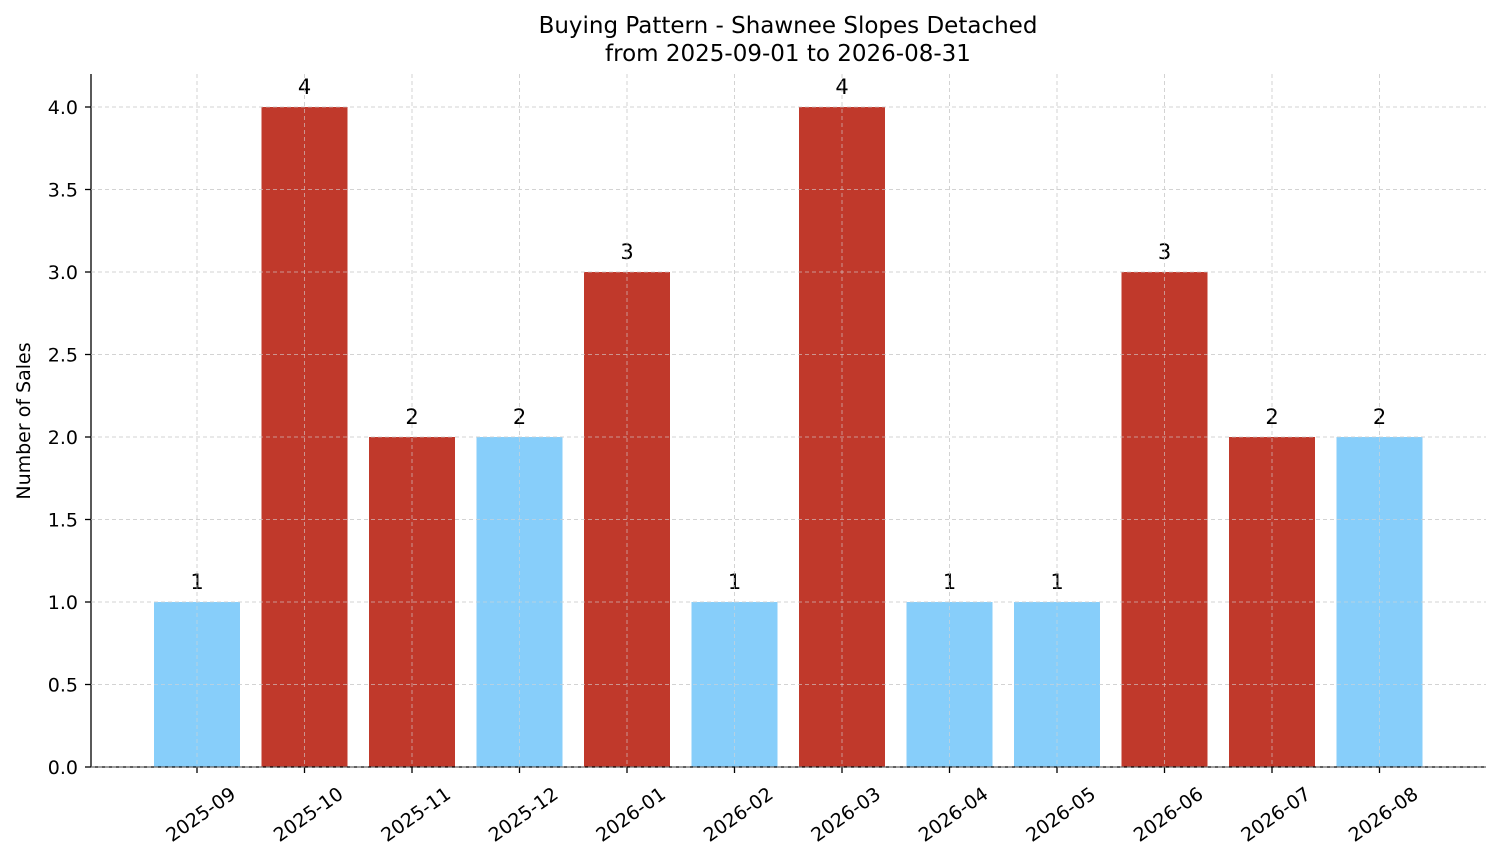  Describe the element at coordinates (846, 815) in the screenshot. I see `x-tick-label: 2026-03` at that location.